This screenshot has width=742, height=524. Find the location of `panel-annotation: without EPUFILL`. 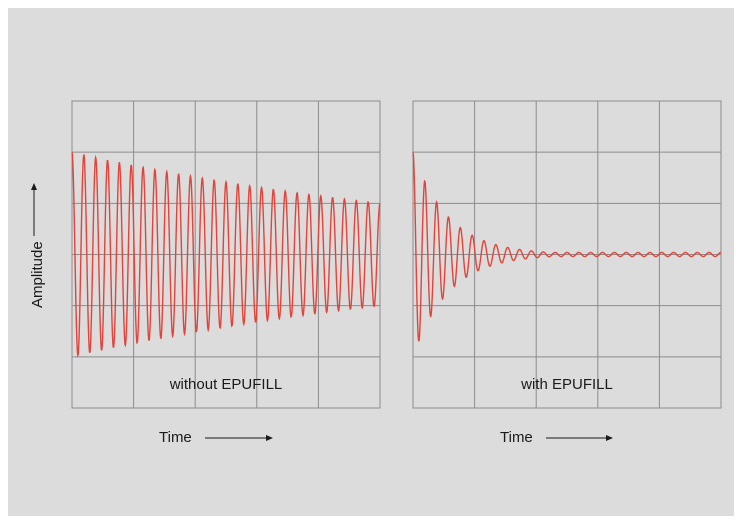

panel-annotation: without EPUFILL is located at coordinates (226, 384).